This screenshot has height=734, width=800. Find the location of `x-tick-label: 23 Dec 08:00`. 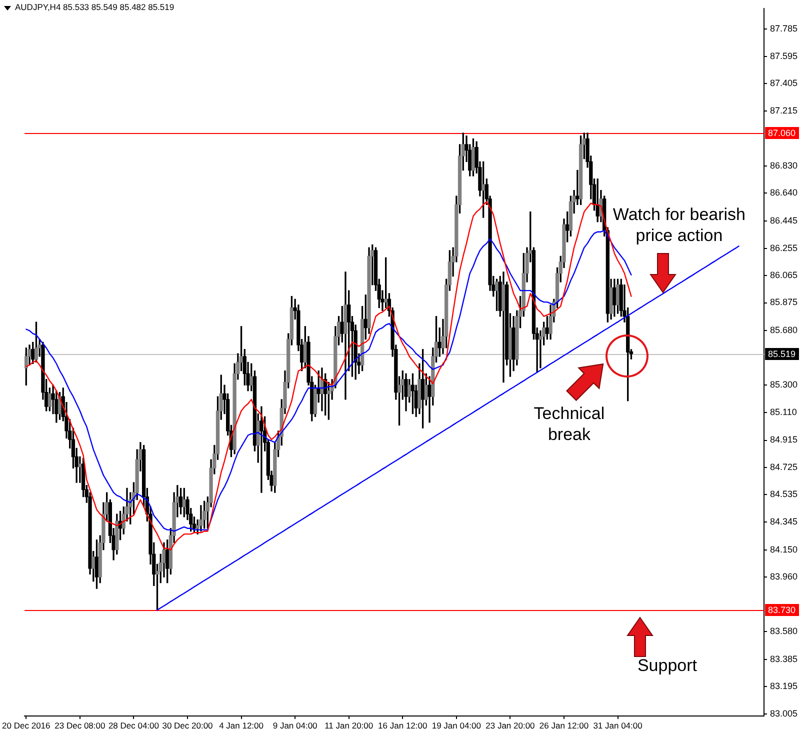

x-tick-label: 23 Dec 08:00 is located at coordinates (80, 725).